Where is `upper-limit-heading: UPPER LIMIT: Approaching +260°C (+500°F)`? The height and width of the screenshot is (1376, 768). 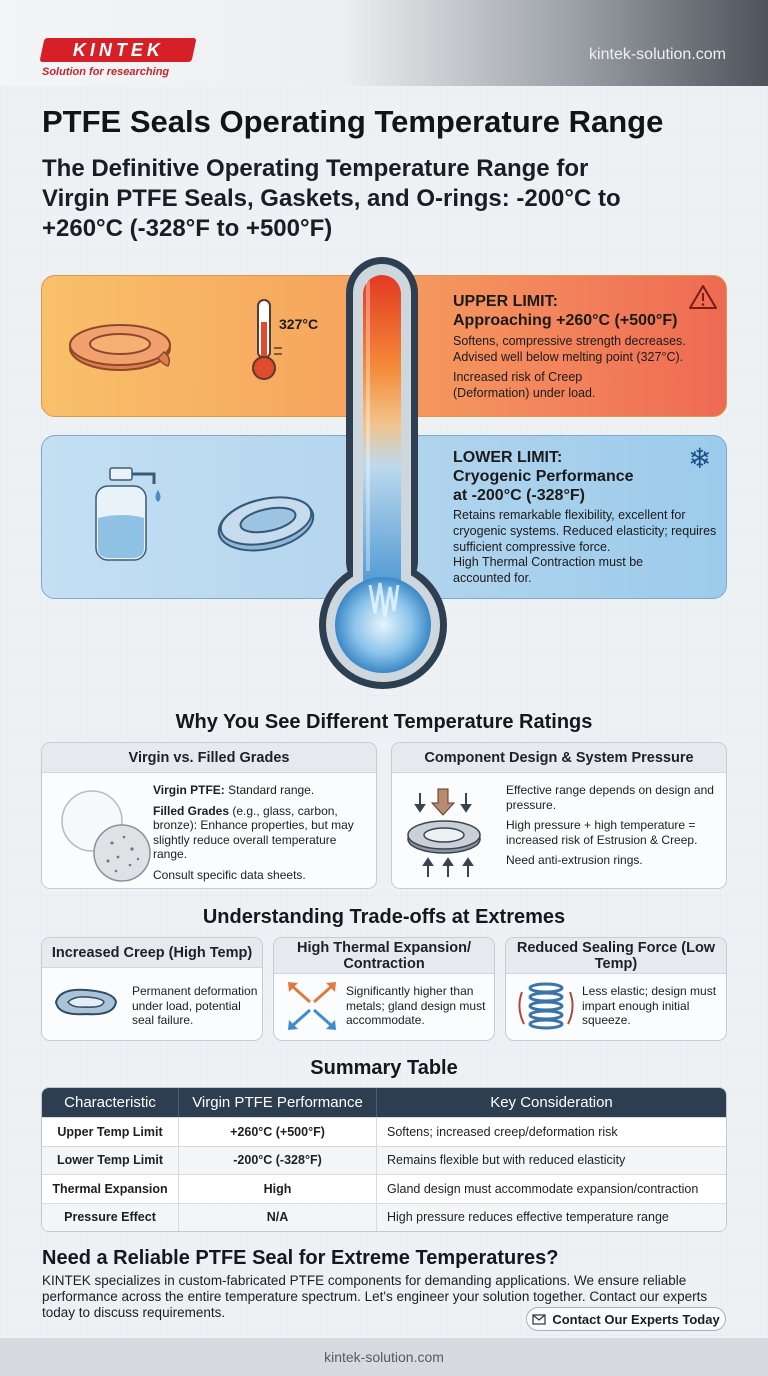 upper-limit-heading: UPPER LIMIT: Approaching +260°C (+500°F) is located at coordinates (565, 311).